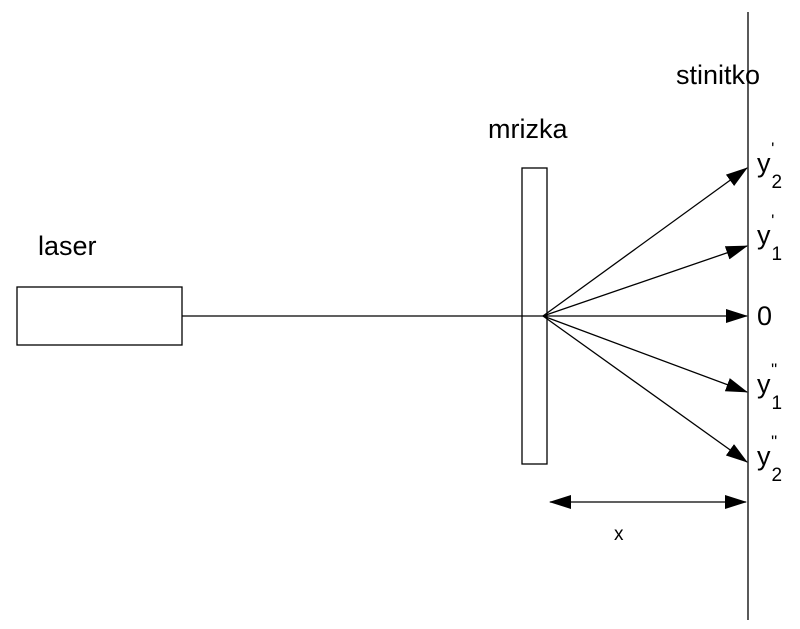 This screenshot has width=800, height=629. What do you see at coordinates (645, 354) in the screenshot?
I see `ray-y1-dprime` at bounding box center [645, 354].